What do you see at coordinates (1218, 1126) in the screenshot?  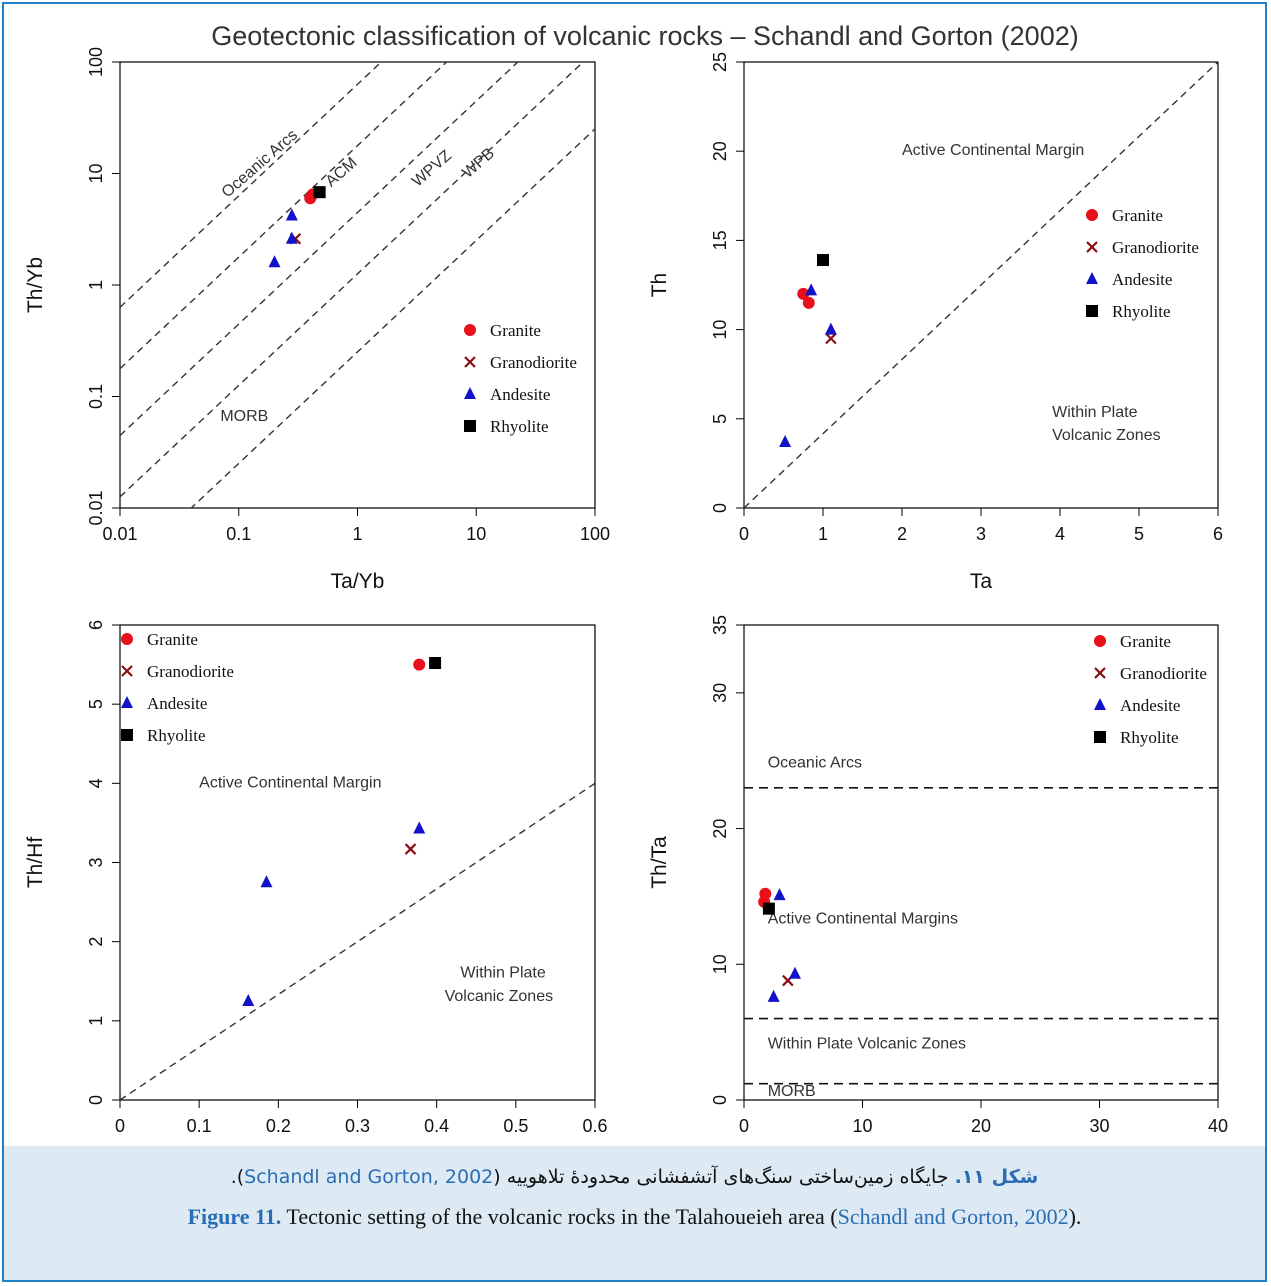 I see `x-tick-label: 40` at bounding box center [1218, 1126].